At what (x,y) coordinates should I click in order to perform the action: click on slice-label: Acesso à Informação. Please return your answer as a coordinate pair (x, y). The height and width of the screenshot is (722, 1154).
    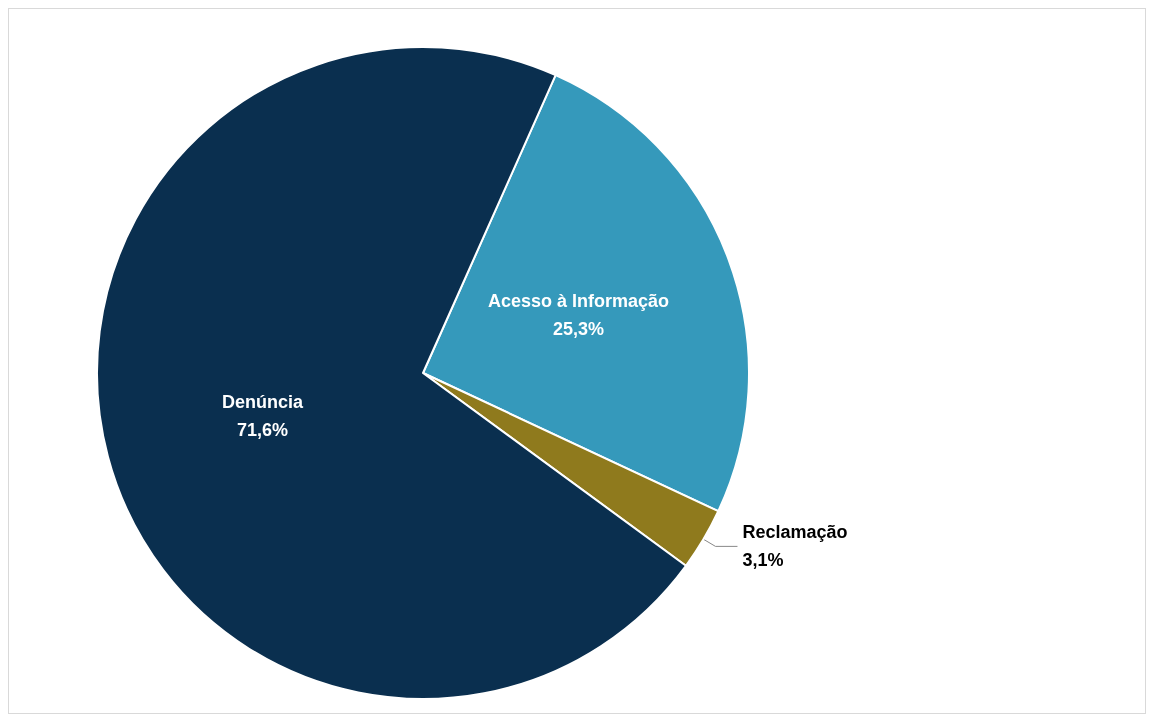
    Looking at the image, I should click on (578, 300).